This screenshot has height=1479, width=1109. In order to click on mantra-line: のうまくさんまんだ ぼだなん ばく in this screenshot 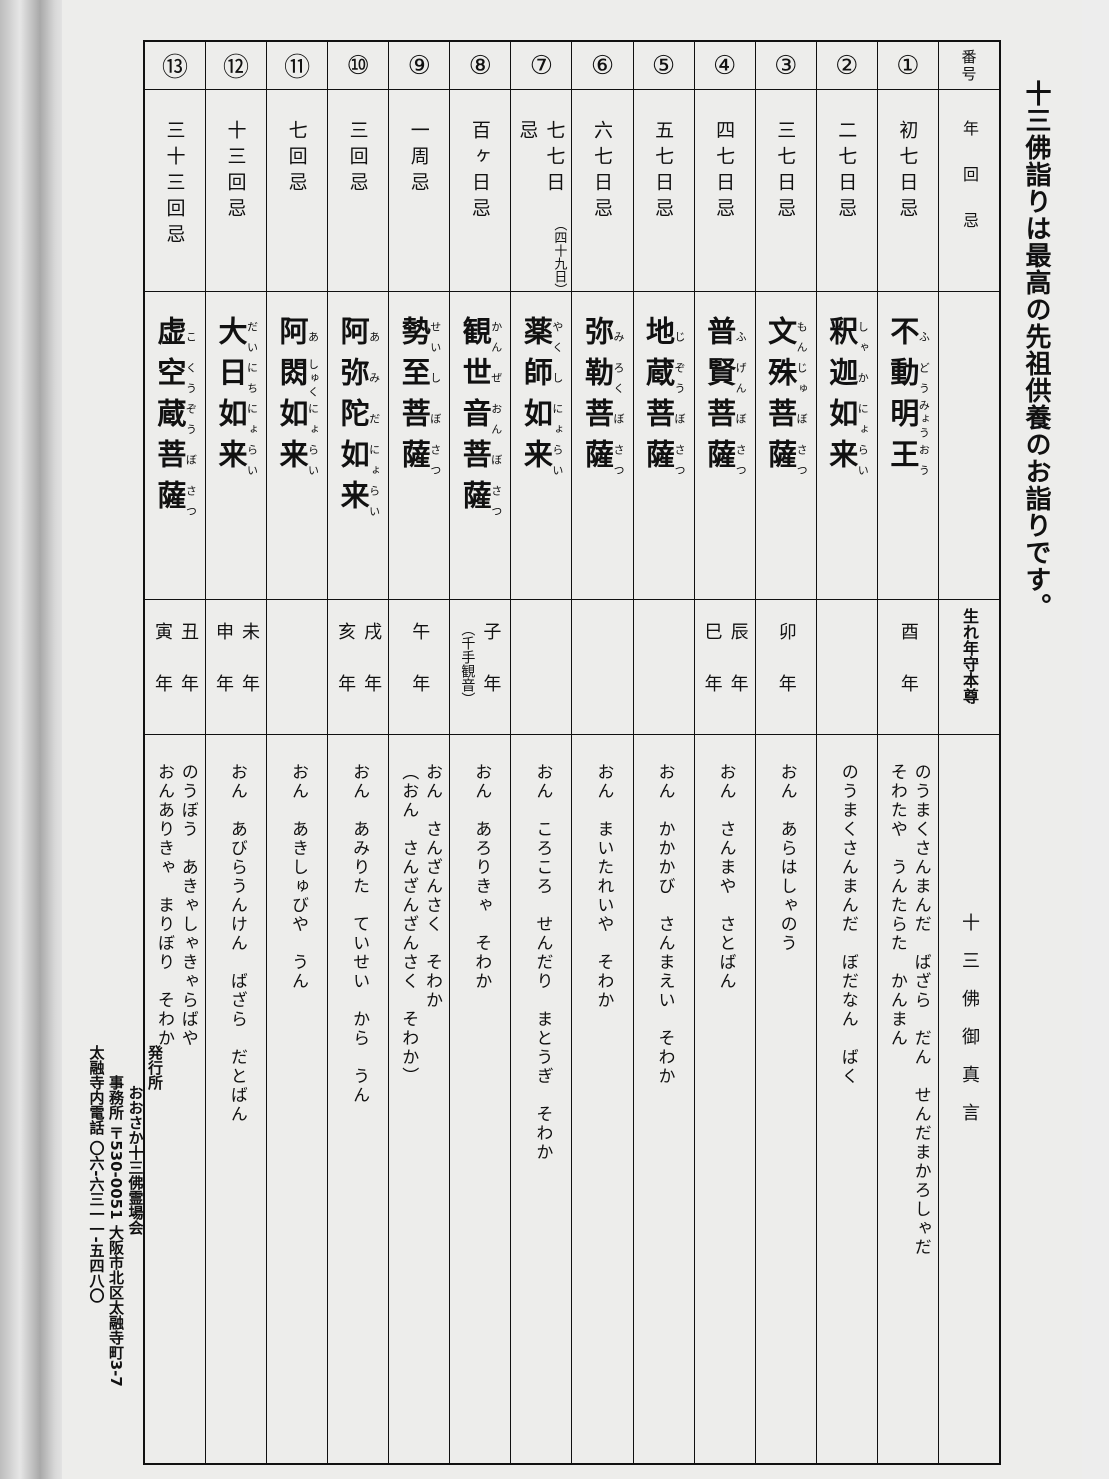, I will do `click(847, 924)`.